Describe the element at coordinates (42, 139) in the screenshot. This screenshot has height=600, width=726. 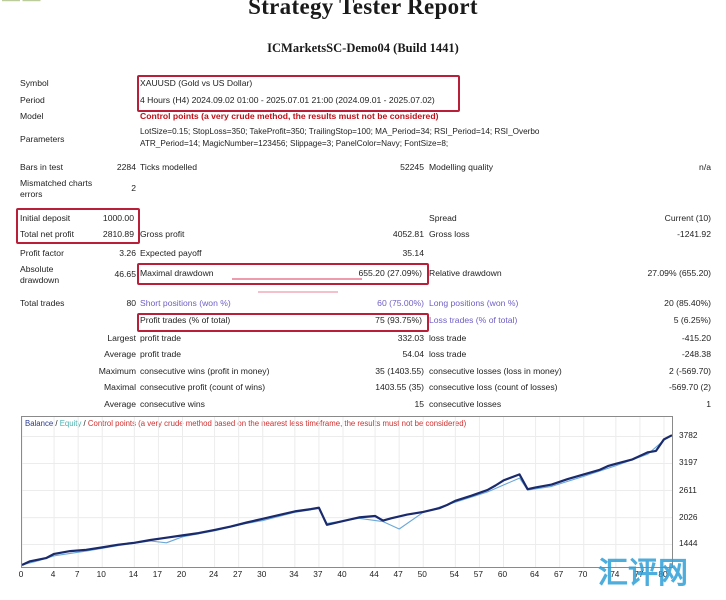
I see `parameters-label: Parameters` at that location.